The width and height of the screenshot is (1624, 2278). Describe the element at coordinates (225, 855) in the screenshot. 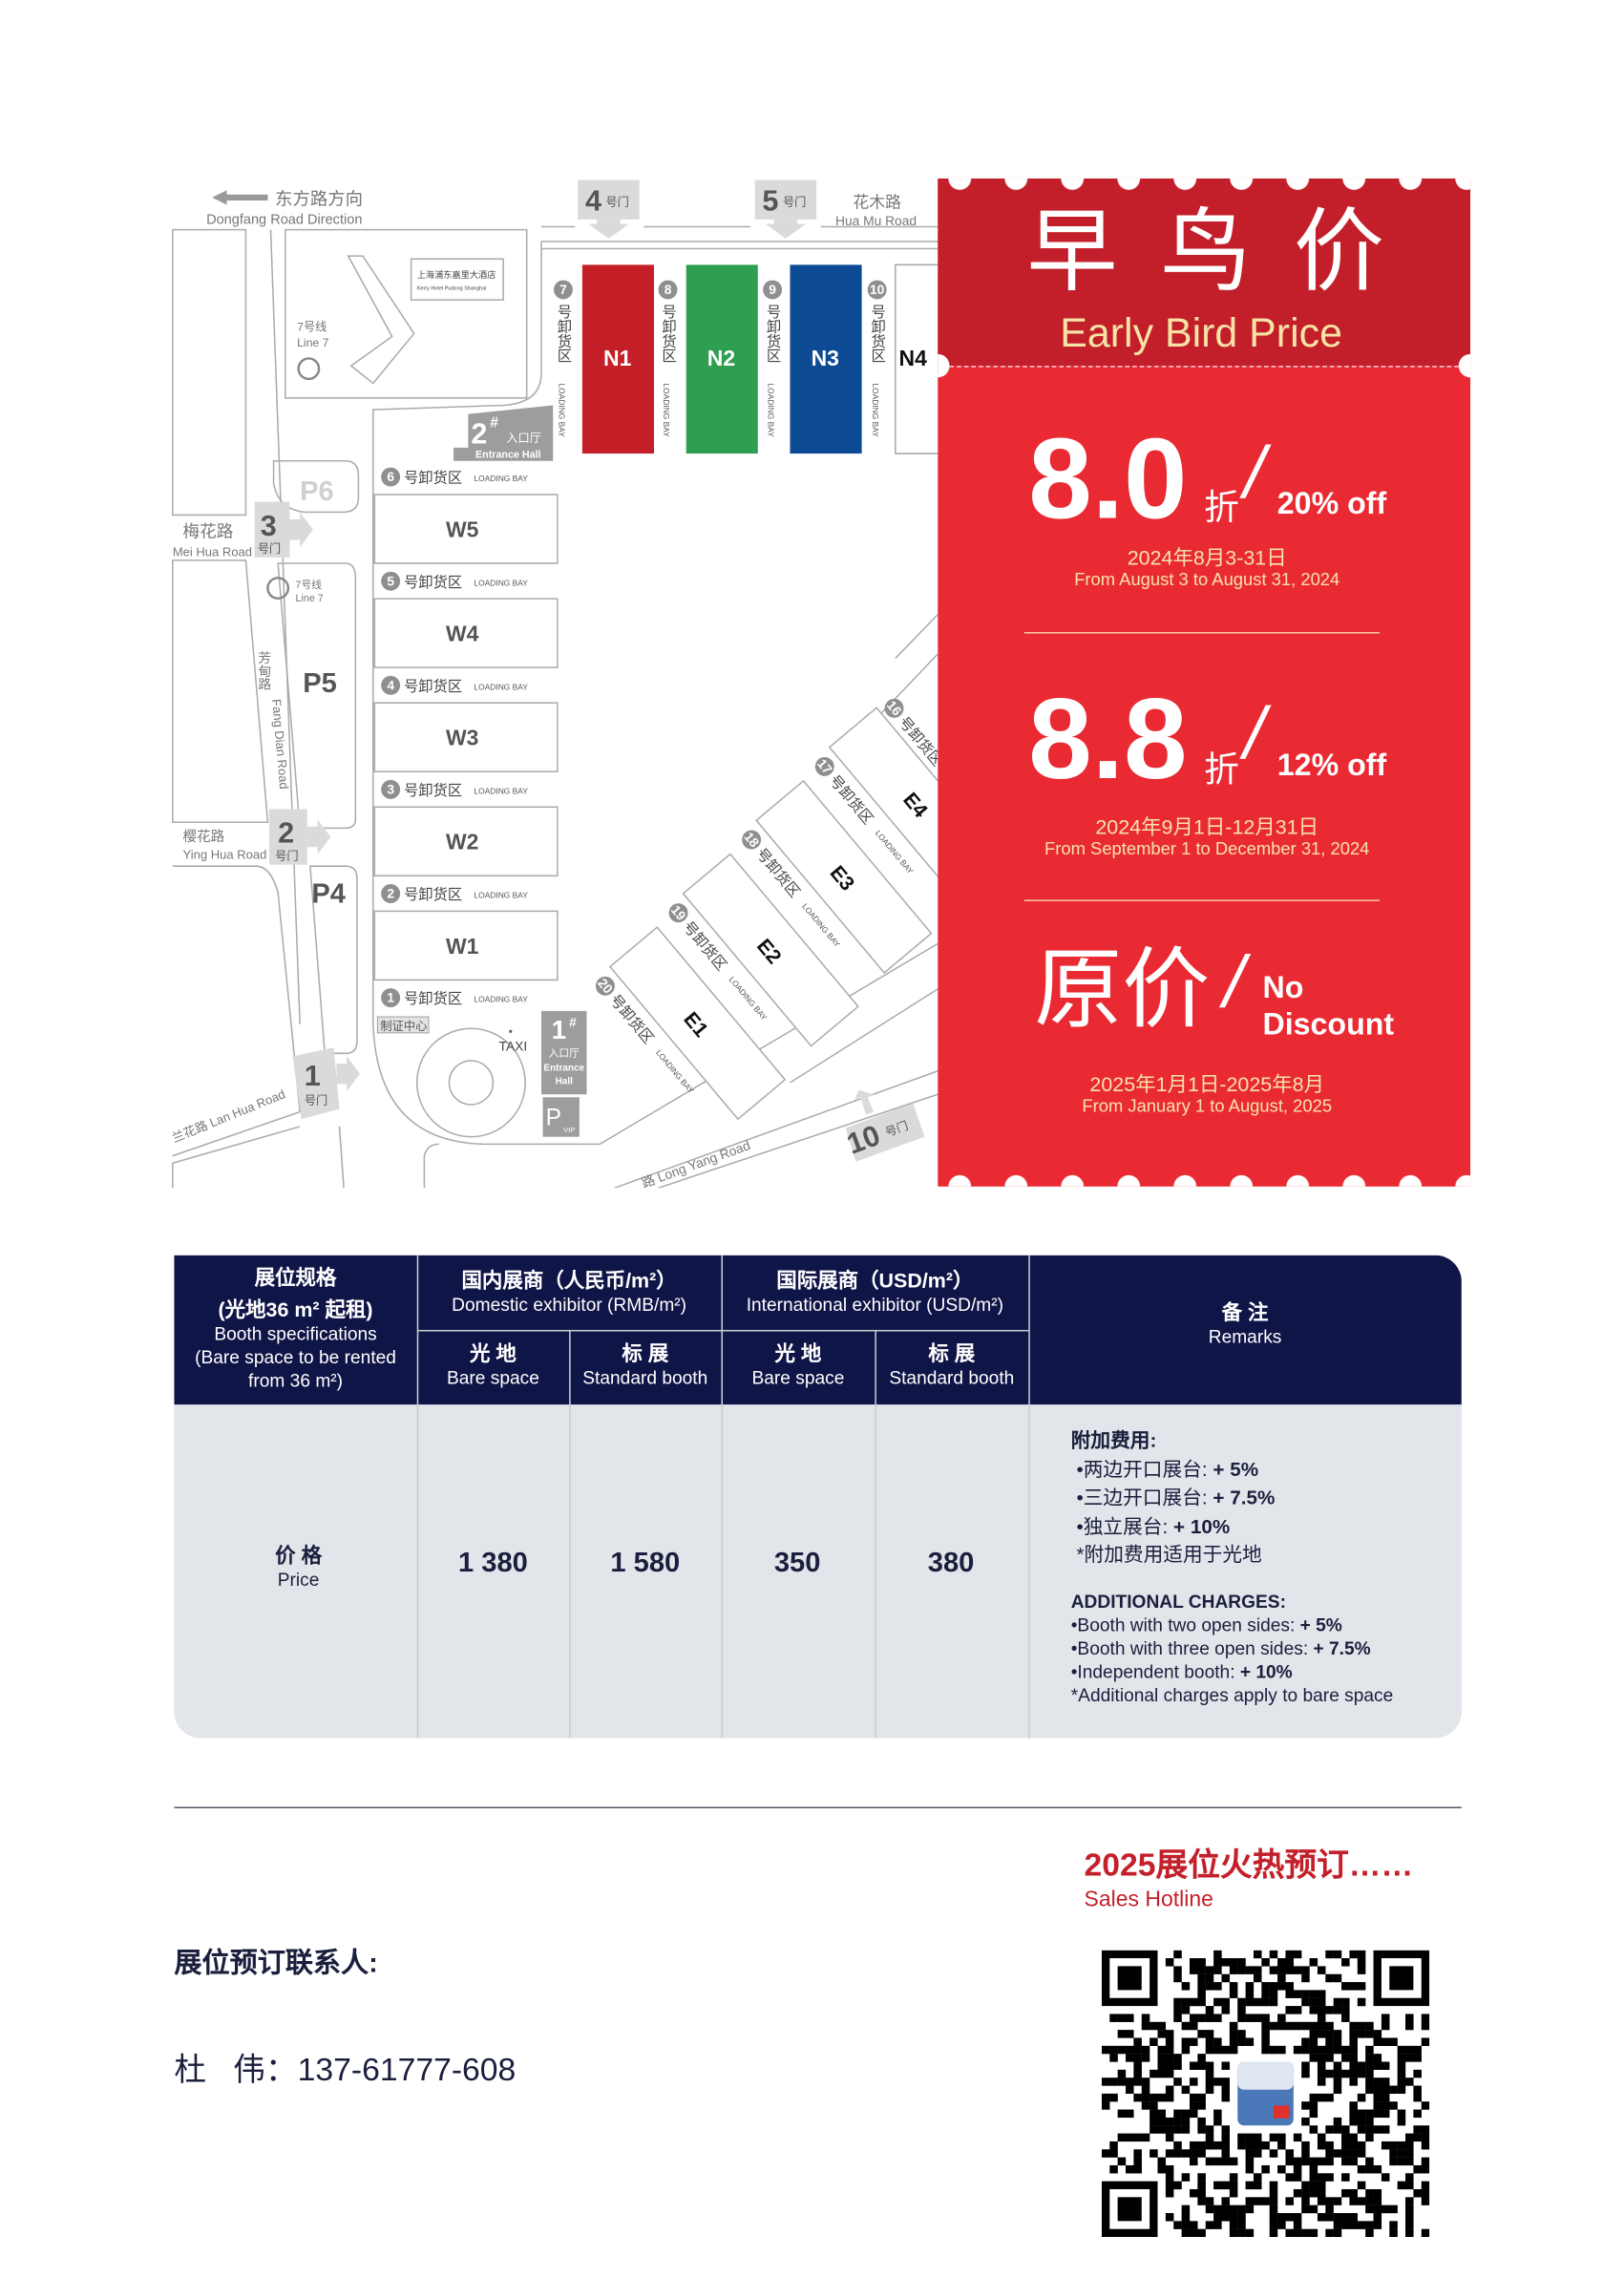

I see `road-ying-hua-en: Ying Hua Road` at that location.